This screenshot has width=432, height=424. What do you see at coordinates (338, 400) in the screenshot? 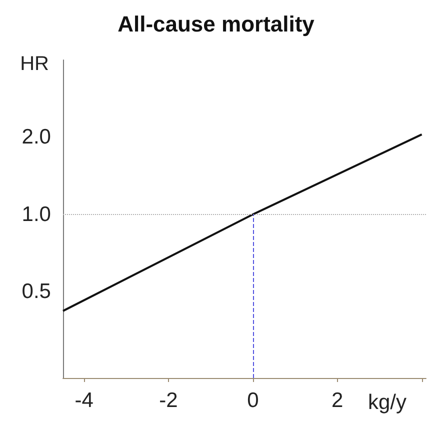
I see `x-tick-label: 2` at bounding box center [338, 400].